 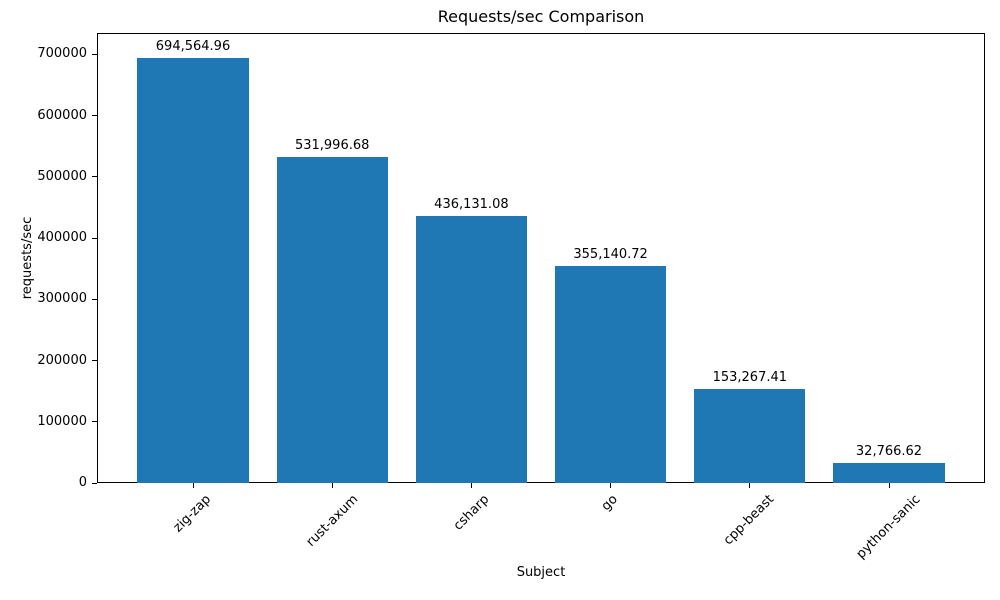 I want to click on bar-value-label: 153,267.41, so click(x=750, y=378).